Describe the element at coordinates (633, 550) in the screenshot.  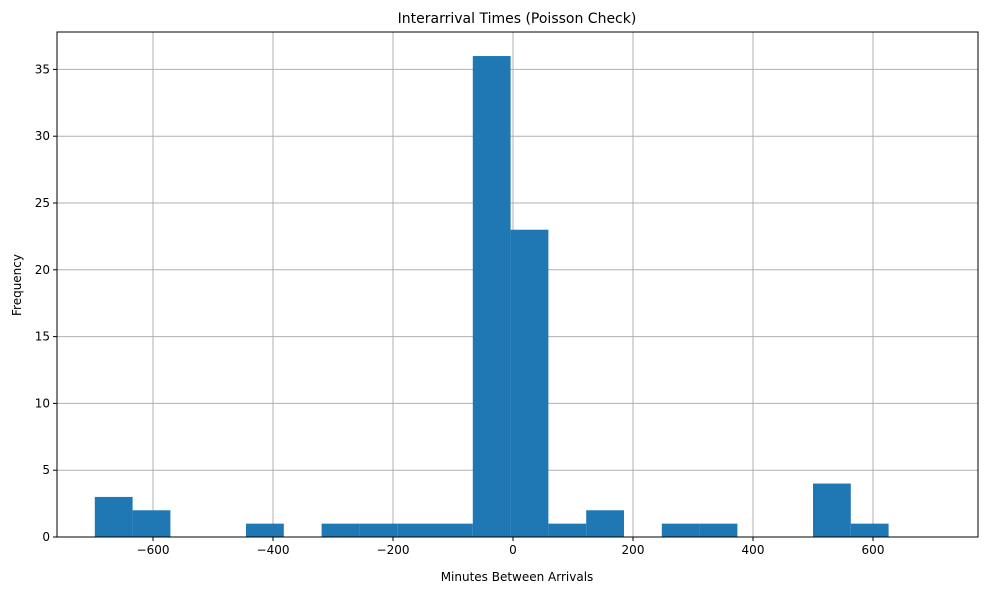
I see `x-tick-label: 200` at that location.